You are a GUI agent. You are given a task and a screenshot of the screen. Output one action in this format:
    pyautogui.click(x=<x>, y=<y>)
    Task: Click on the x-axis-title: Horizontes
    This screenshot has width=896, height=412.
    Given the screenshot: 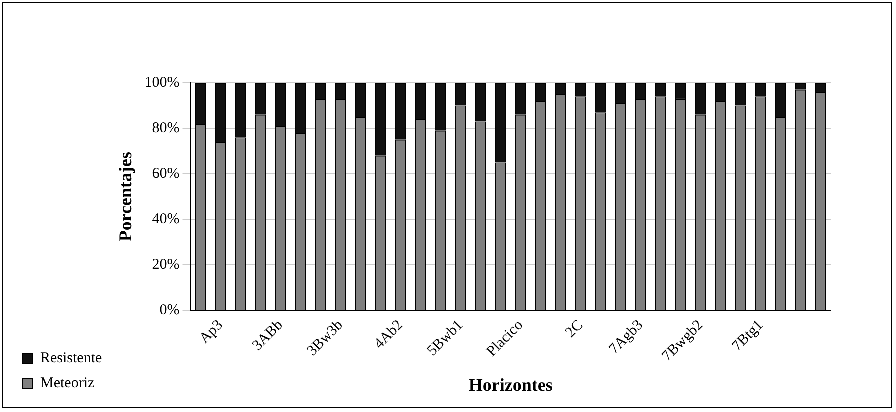 What is the action you would take?
    pyautogui.click(x=510, y=384)
    